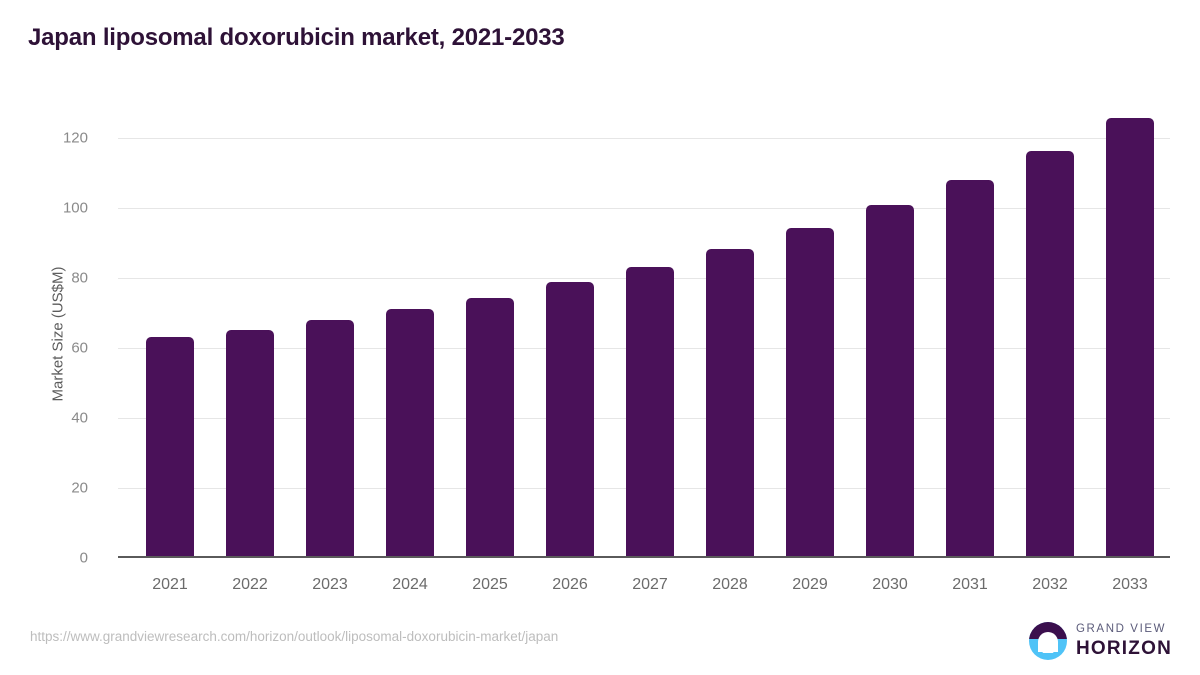 Image resolution: width=1200 pixels, height=675 pixels. What do you see at coordinates (58, 334) in the screenshot?
I see `y-axis-title: Market Size (US$M)` at bounding box center [58, 334].